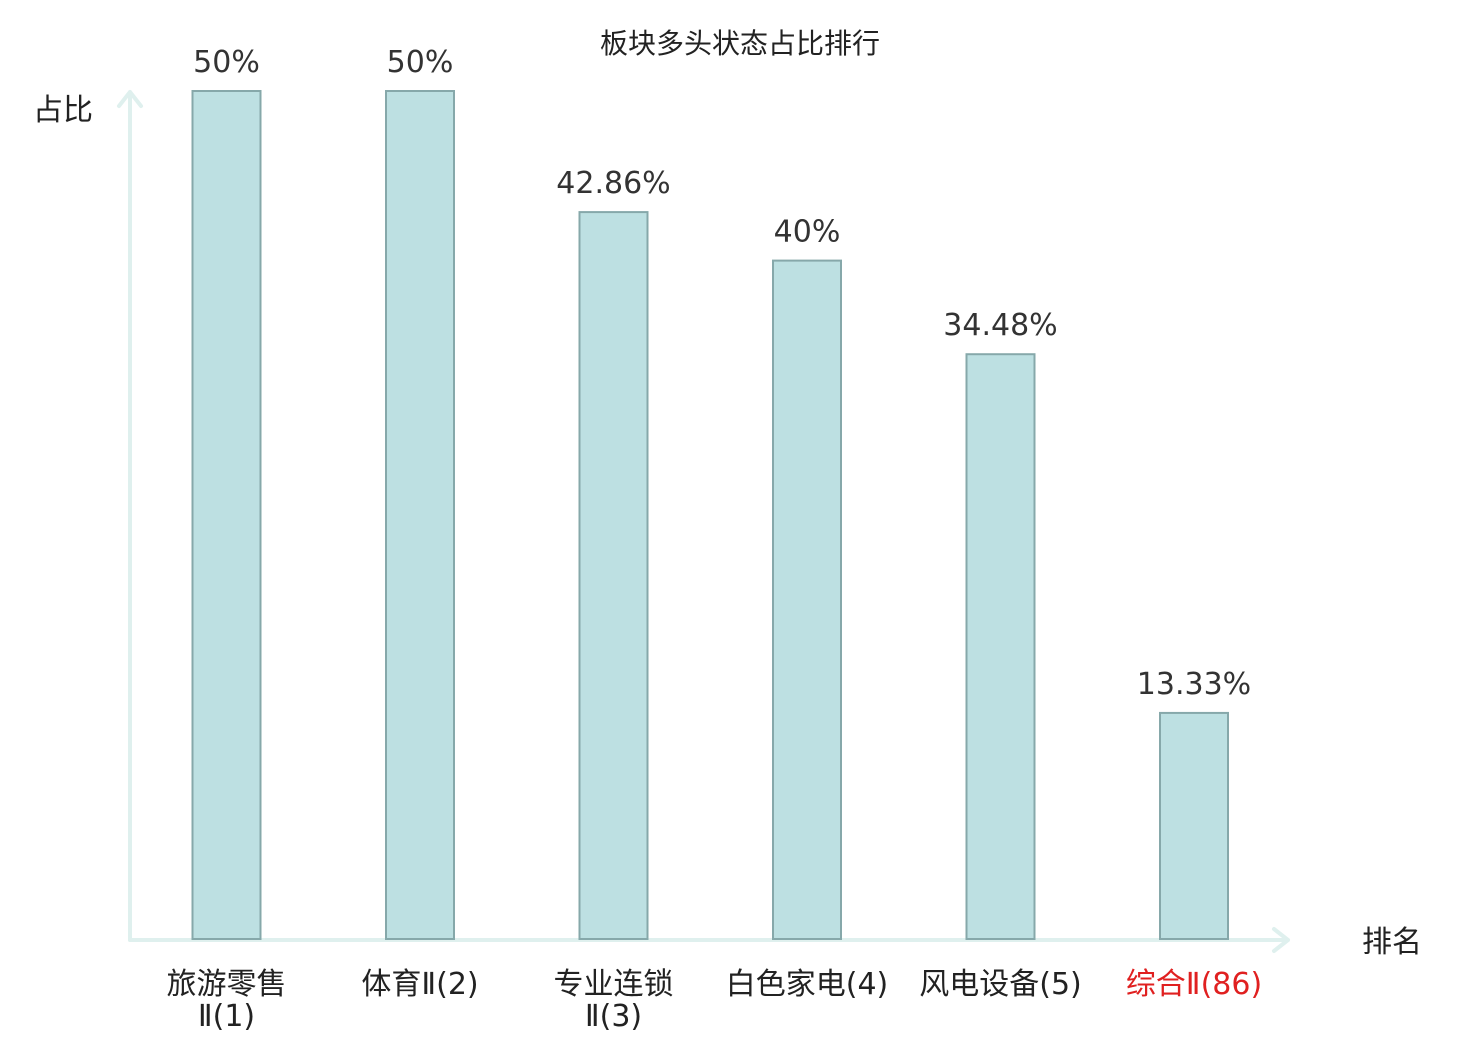 The width and height of the screenshot is (1480, 1040). I want to click on tick-label-2: 体育Ⅱ(2), so click(419, 984).